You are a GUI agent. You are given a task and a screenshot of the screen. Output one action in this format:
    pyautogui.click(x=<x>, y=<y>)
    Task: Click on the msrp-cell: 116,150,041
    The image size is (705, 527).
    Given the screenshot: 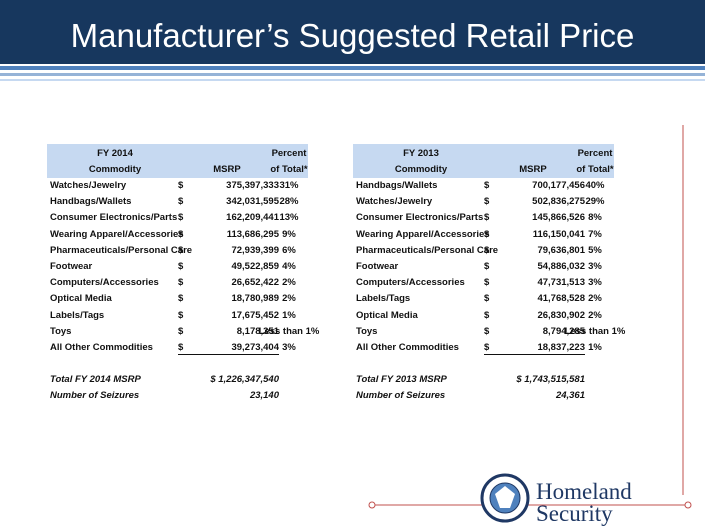 What is the action you would take?
    pyautogui.click(x=558, y=234)
    